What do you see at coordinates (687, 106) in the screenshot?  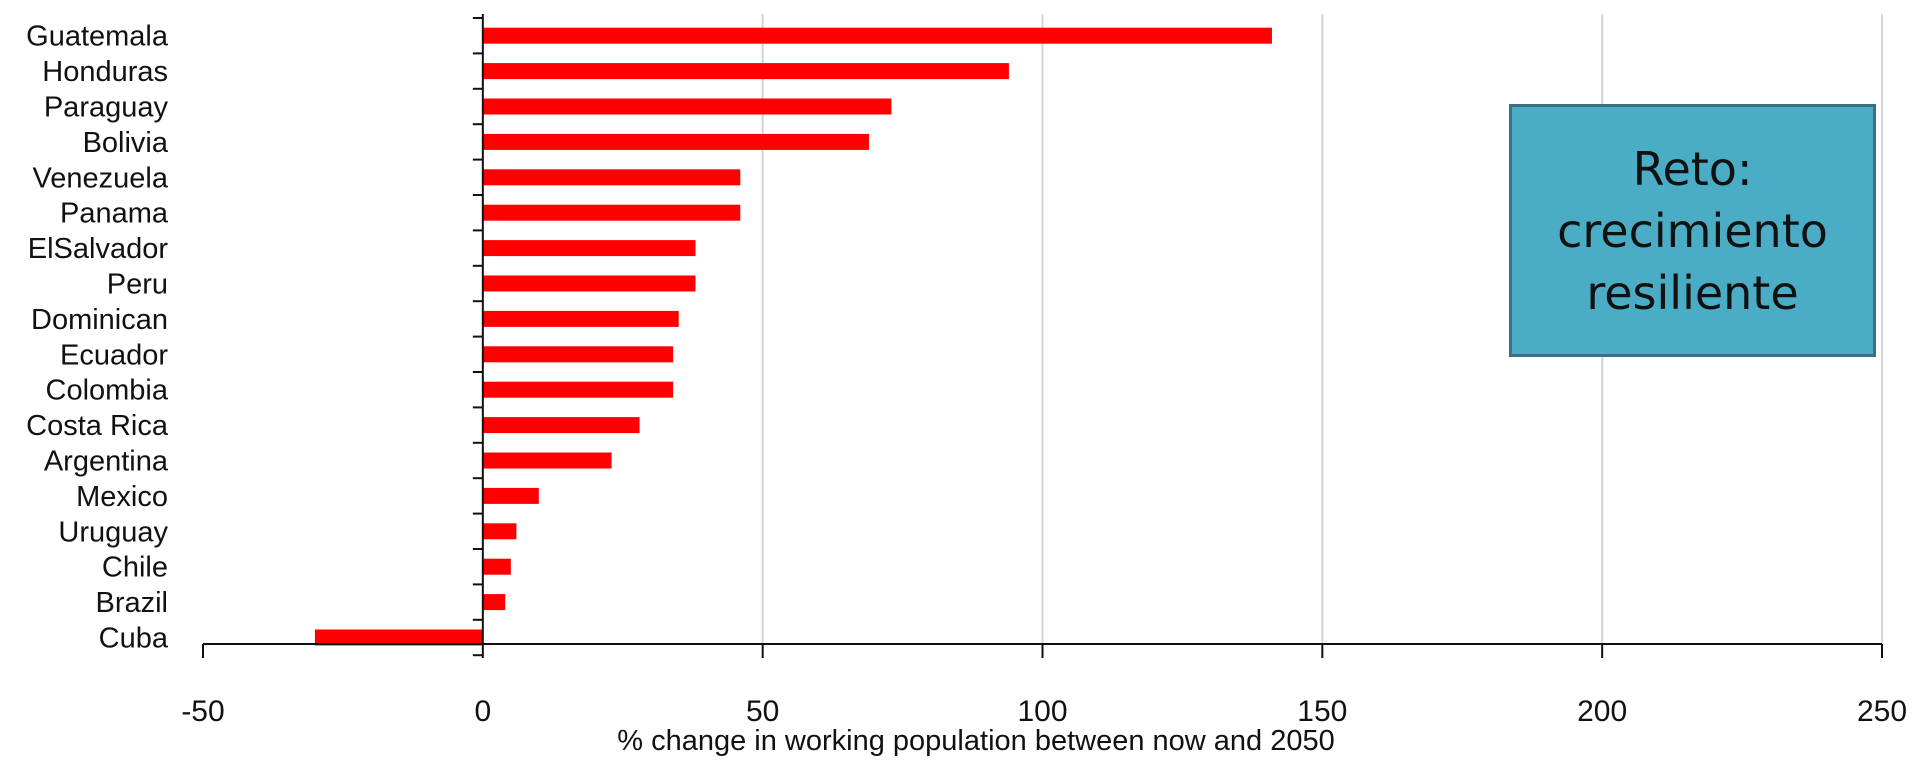 I see `bar-paraguay` at bounding box center [687, 106].